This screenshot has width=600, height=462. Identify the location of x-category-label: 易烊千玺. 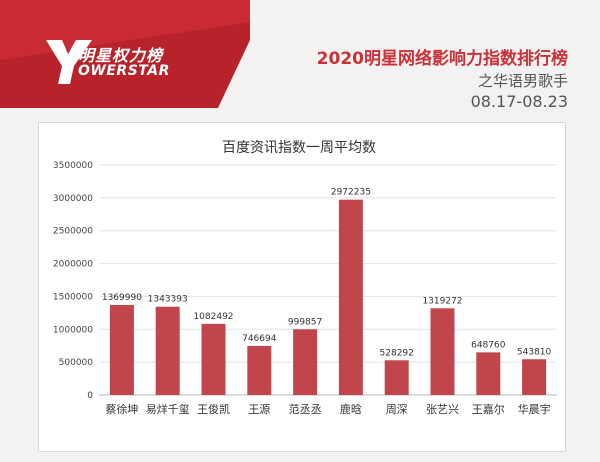
(168, 409).